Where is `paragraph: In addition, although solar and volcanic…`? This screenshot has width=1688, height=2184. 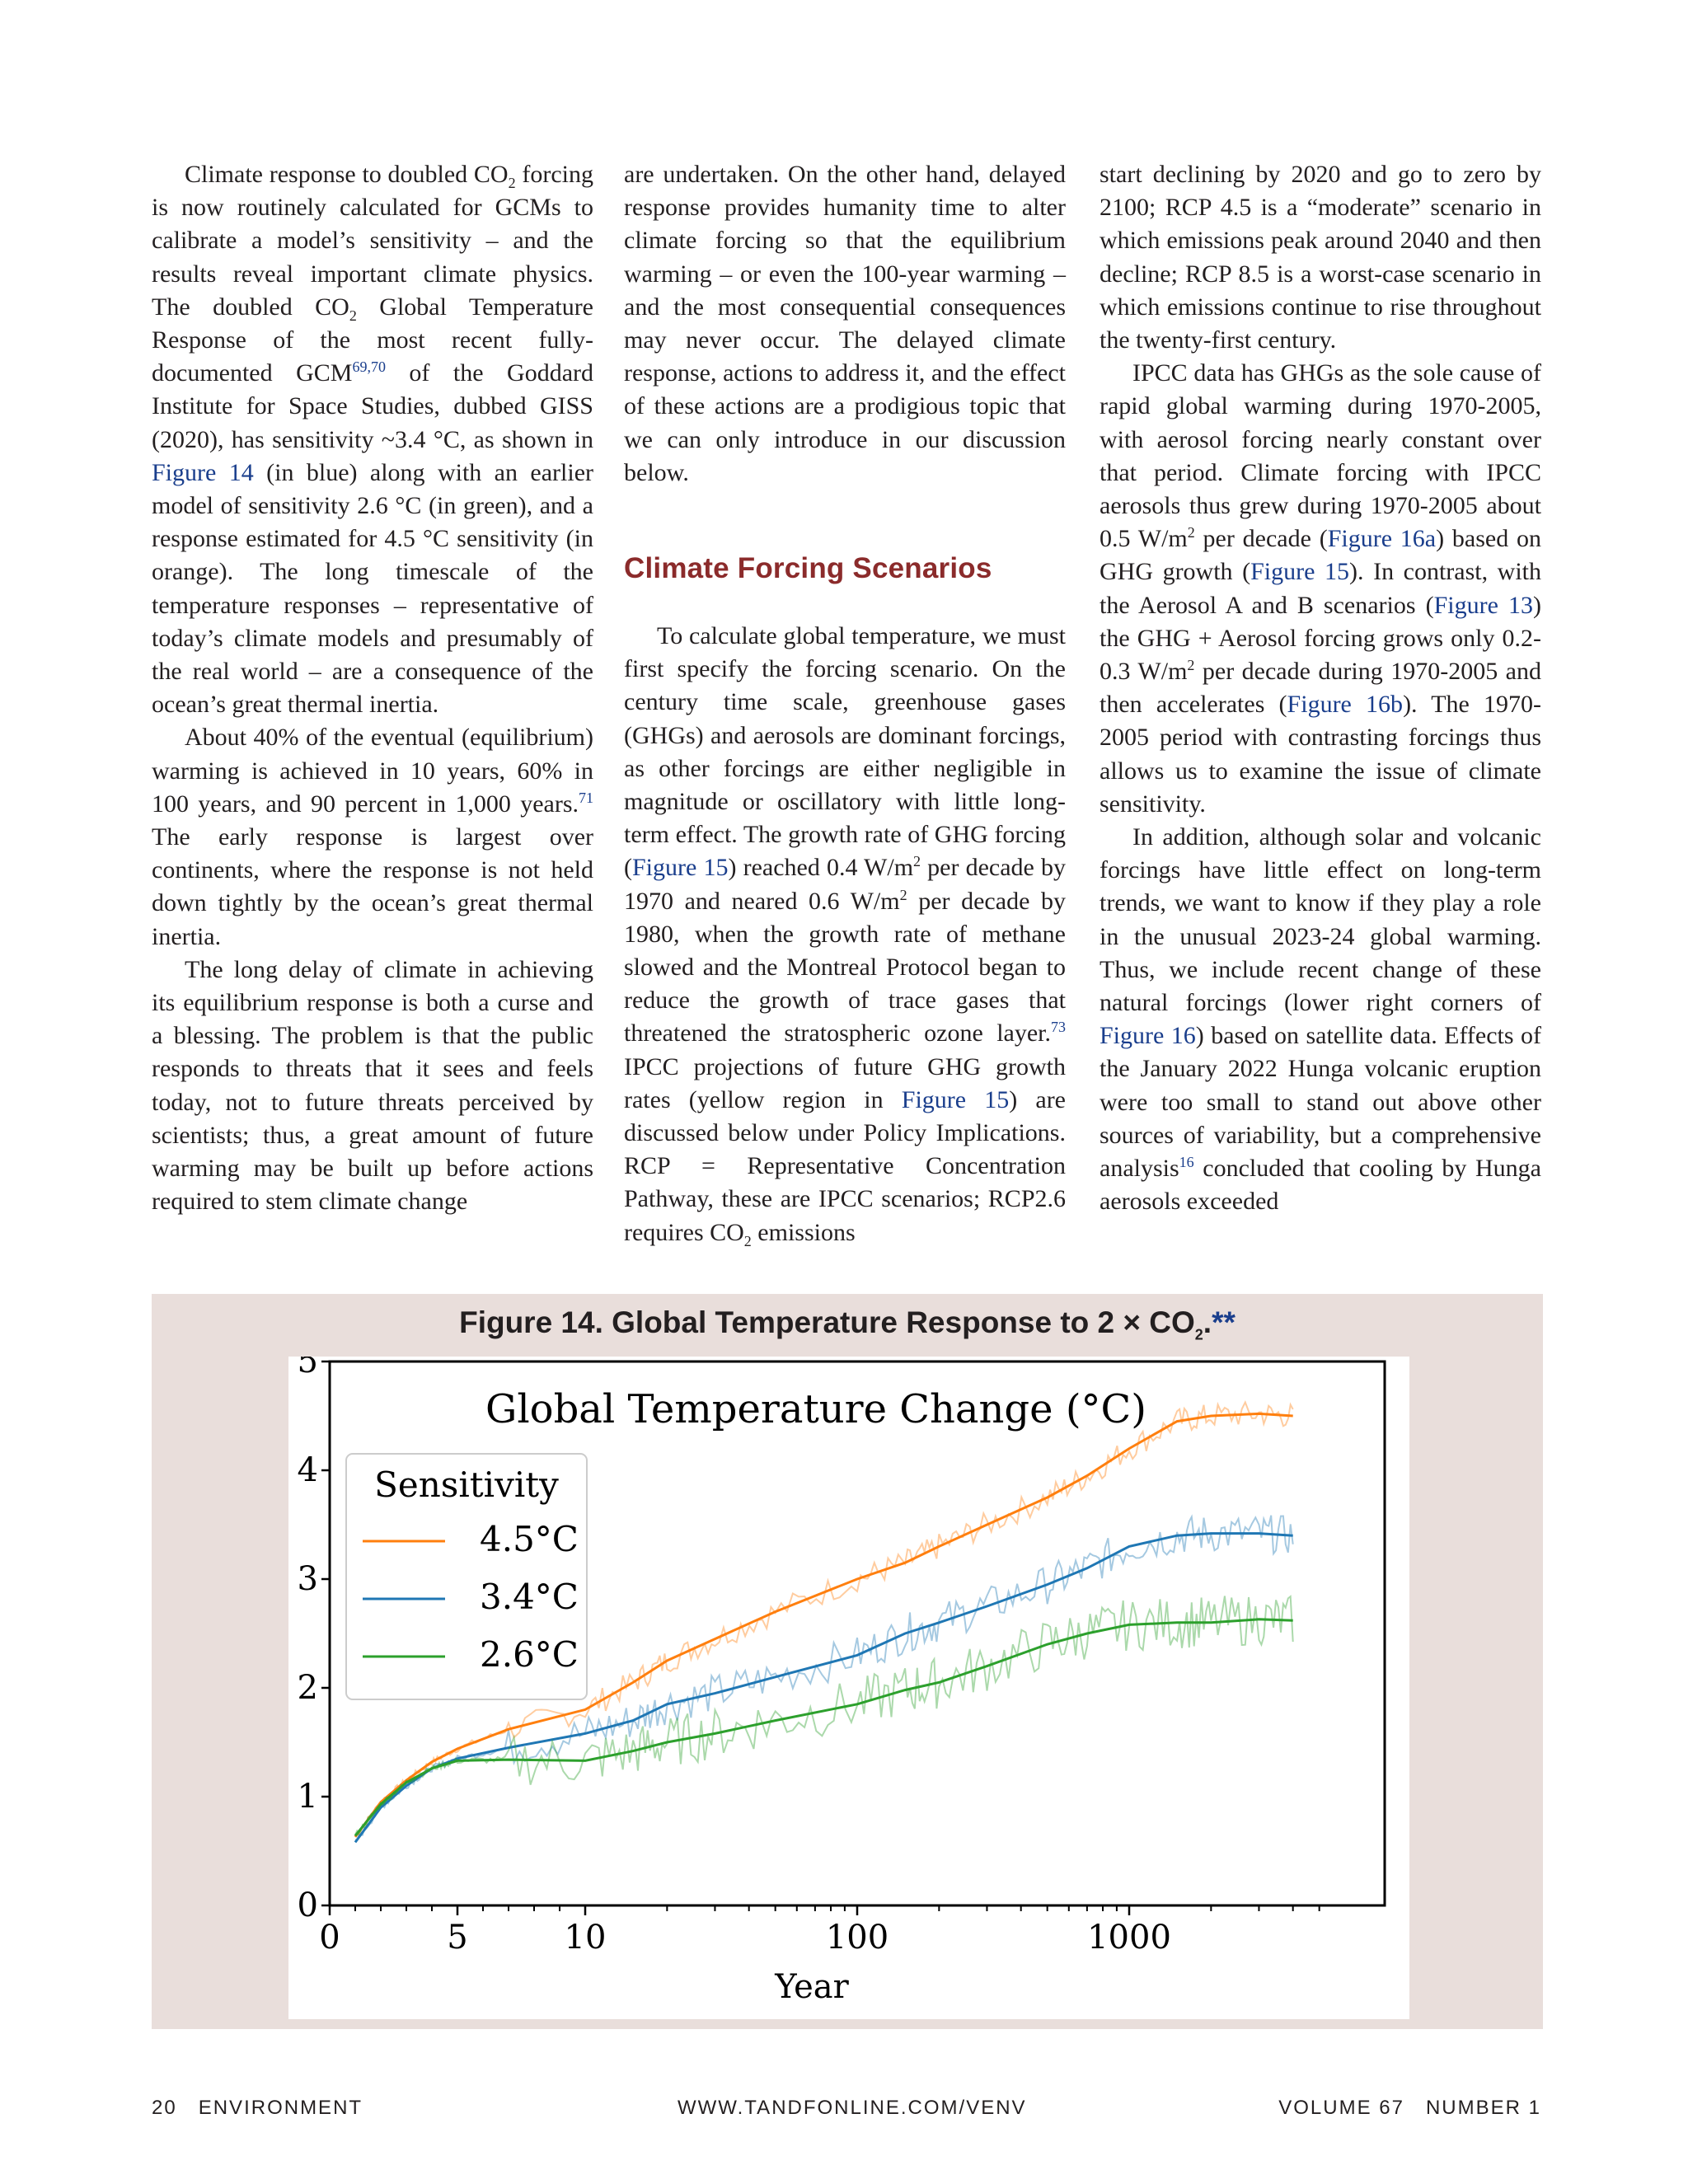
paragraph: In addition, although solar and volcanic… is located at coordinates (1321, 1019).